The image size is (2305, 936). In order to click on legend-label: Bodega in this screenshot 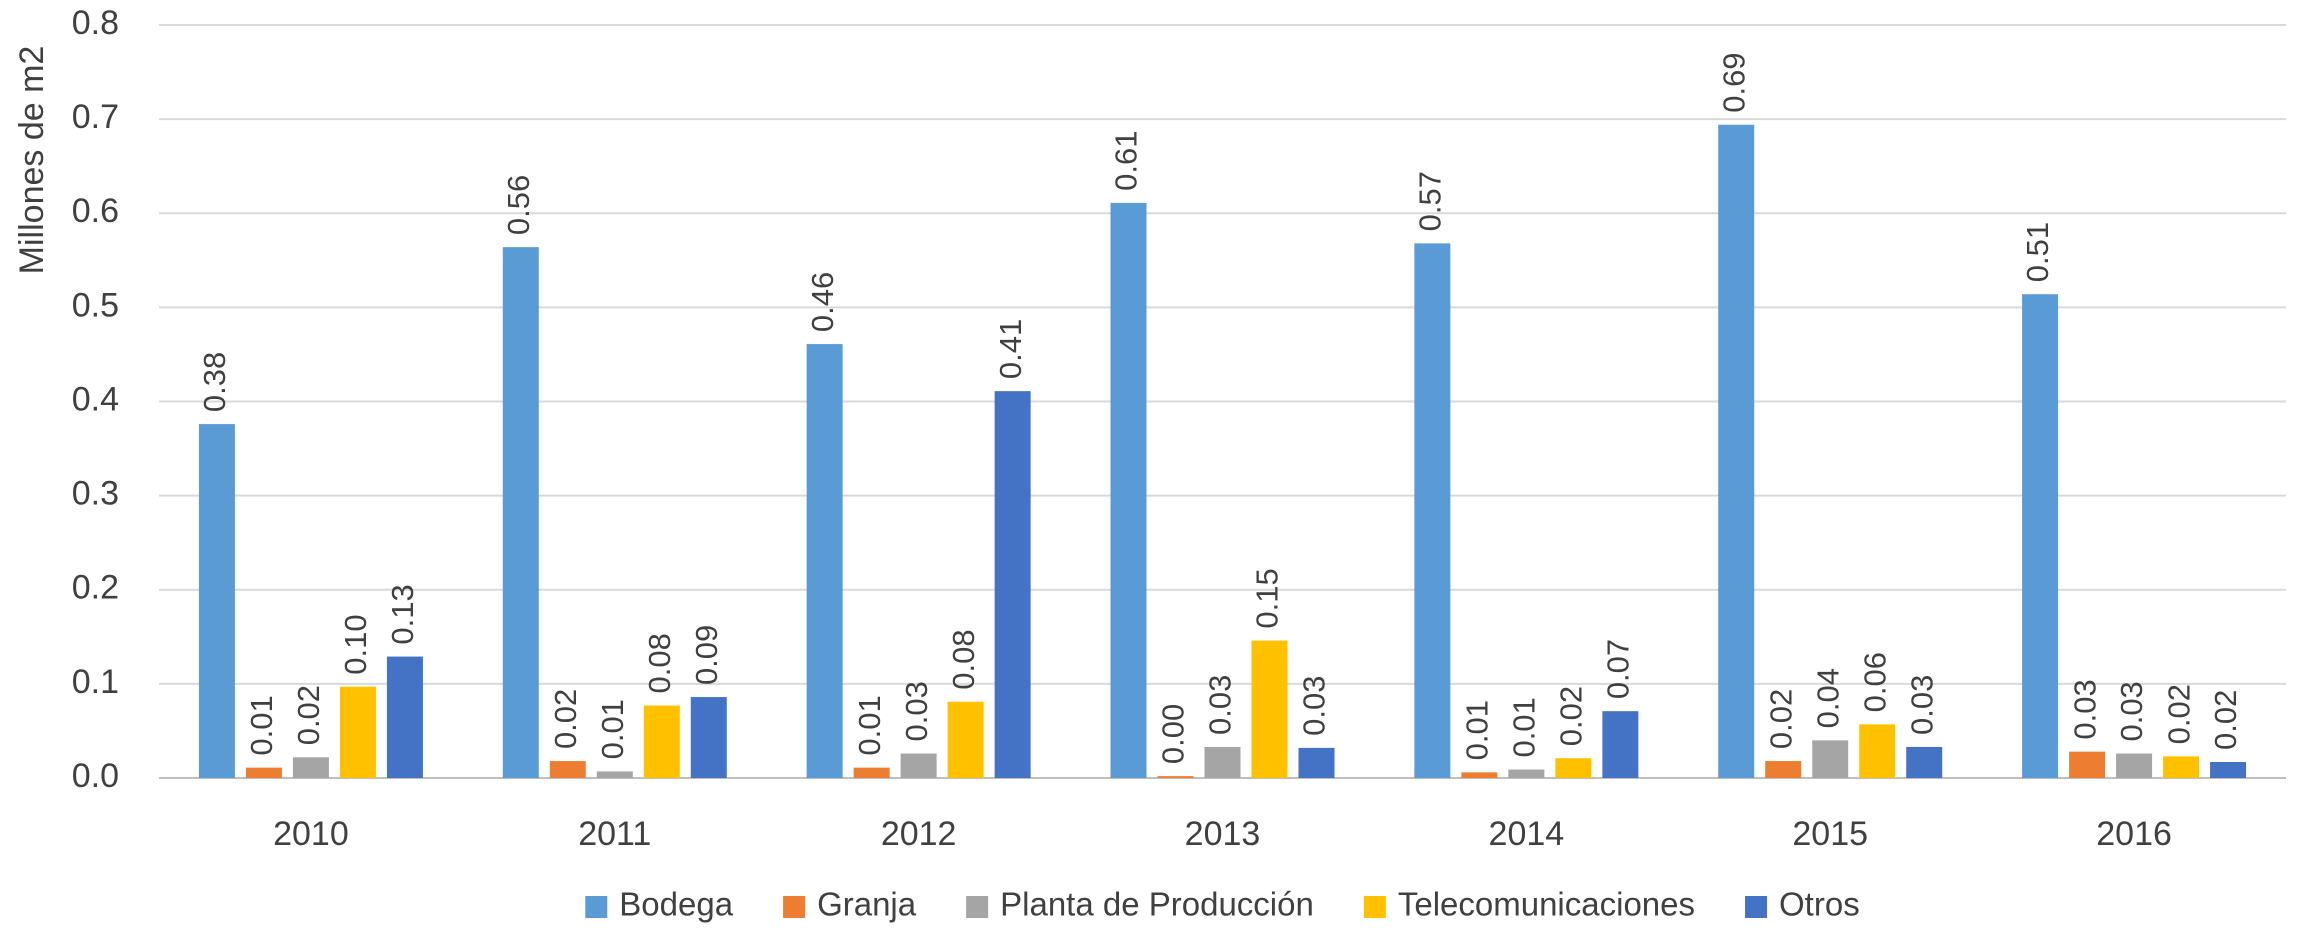, I will do `click(676, 904)`.